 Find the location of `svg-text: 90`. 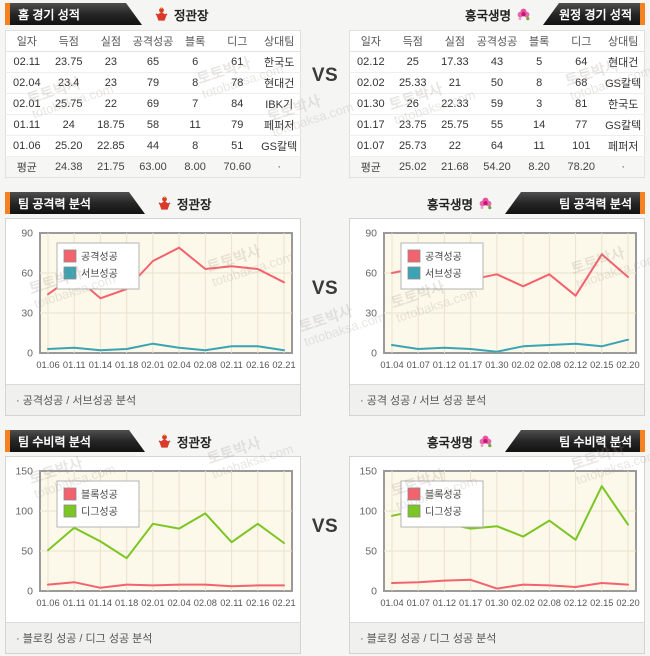

svg-text: 90 is located at coordinates (27, 234).